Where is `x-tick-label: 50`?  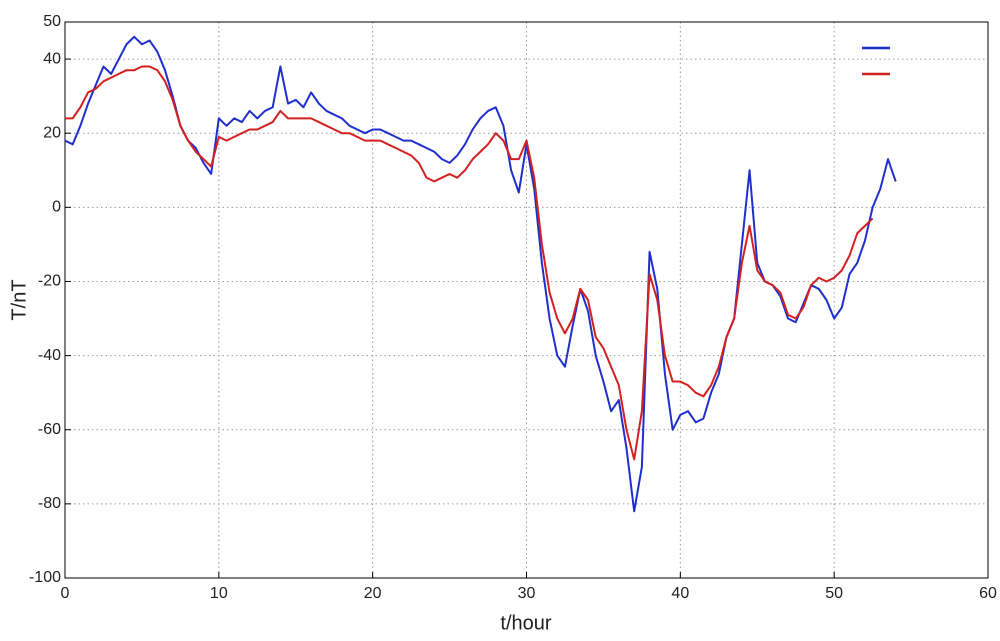
x-tick-label: 50 is located at coordinates (834, 593).